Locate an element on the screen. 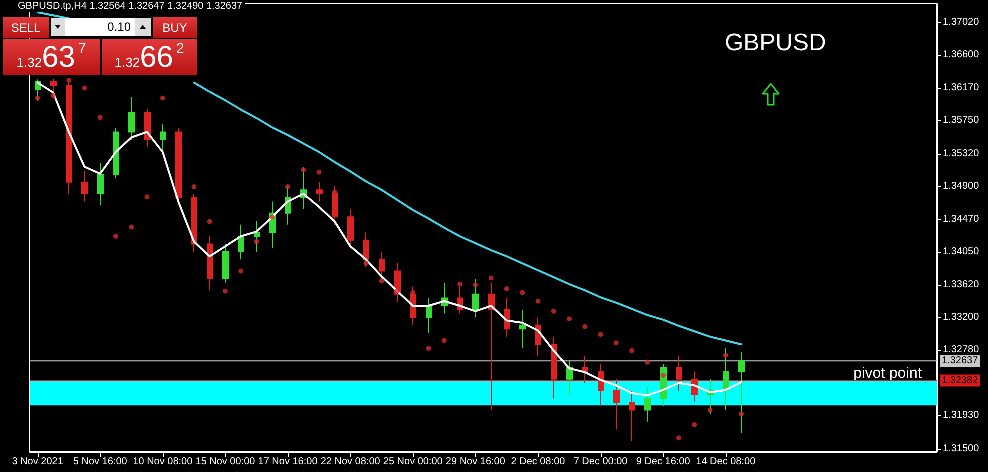 The width and height of the screenshot is (988, 472). x-tick-label: 3 Nov 2021 is located at coordinates (38, 462).